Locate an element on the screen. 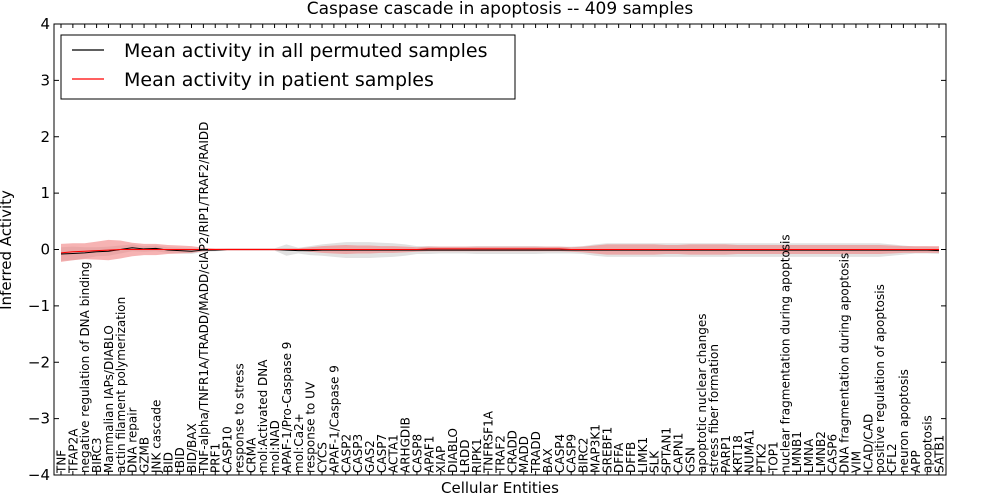 The width and height of the screenshot is (1000, 500). x-tick-label: SPTAN1 is located at coordinates (667, 450).